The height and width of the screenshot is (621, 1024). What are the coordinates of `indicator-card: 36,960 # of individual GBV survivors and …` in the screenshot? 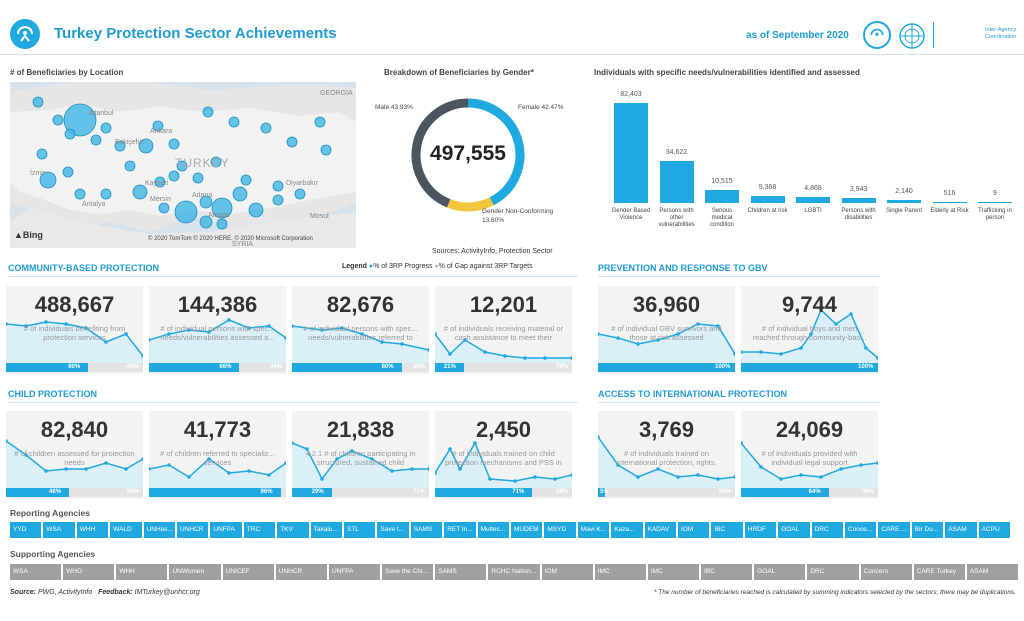 It's located at (666, 330).